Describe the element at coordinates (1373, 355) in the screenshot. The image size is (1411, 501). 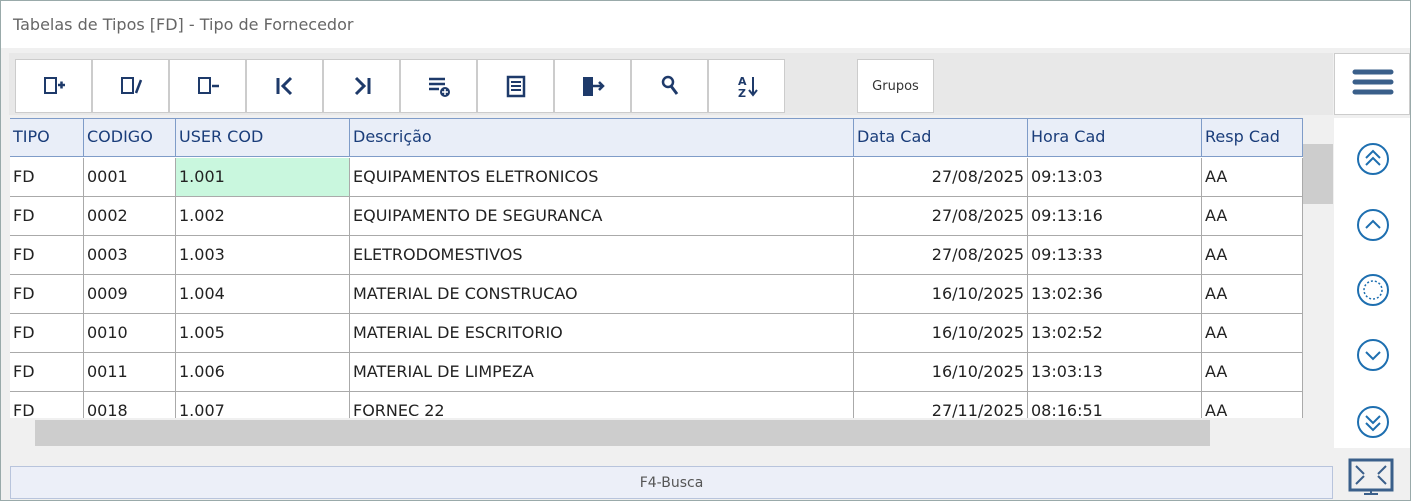
I see `next-button` at that location.